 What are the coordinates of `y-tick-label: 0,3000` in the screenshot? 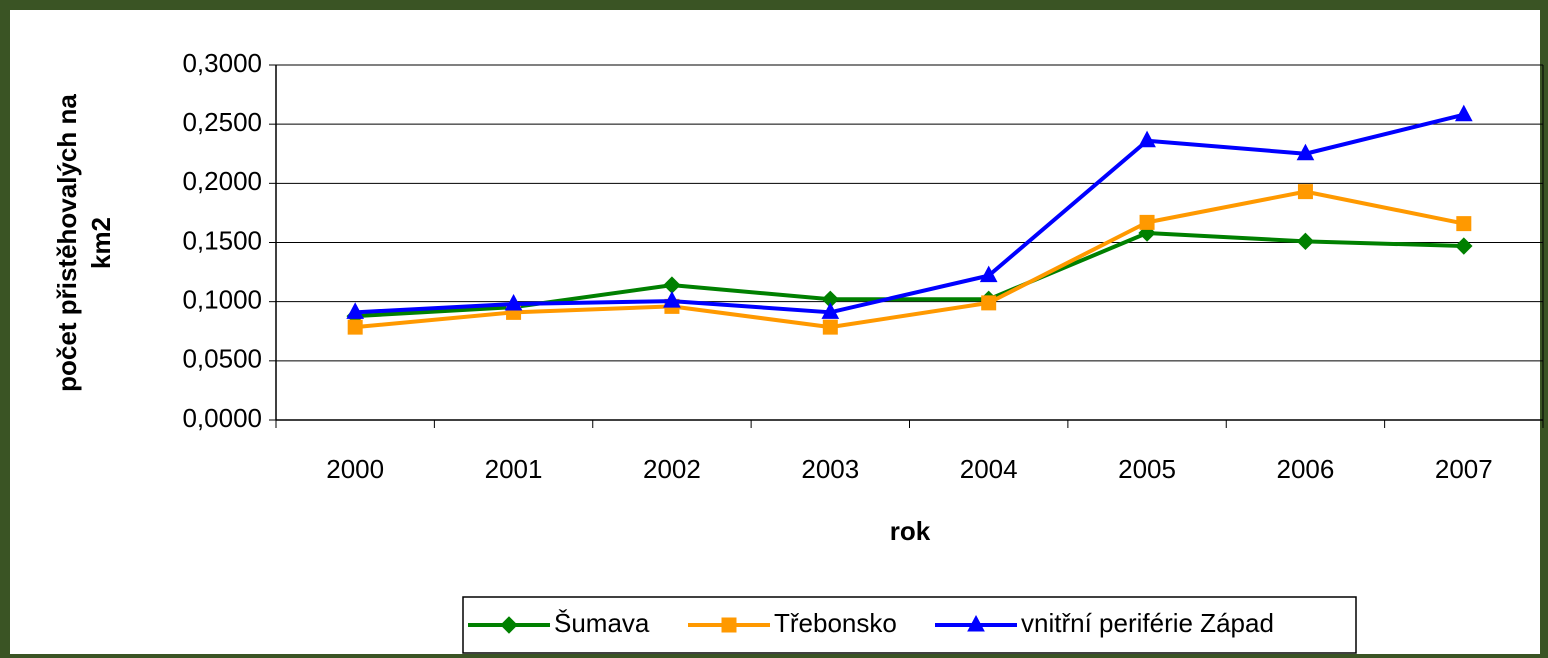 It's located at (222, 63).